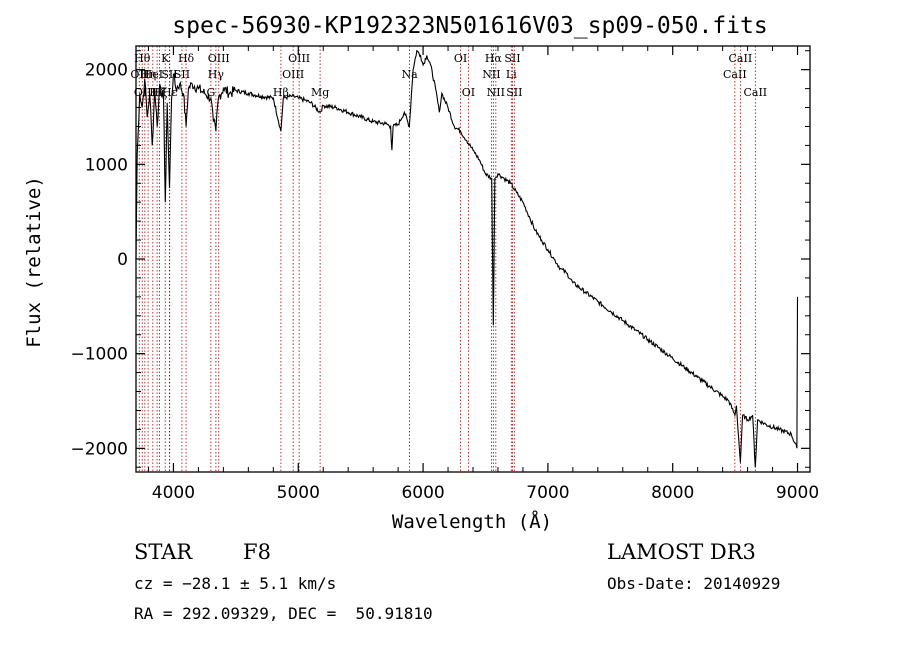  I want to click on x-axis-label: Wavelength (Å), so click(472, 521).